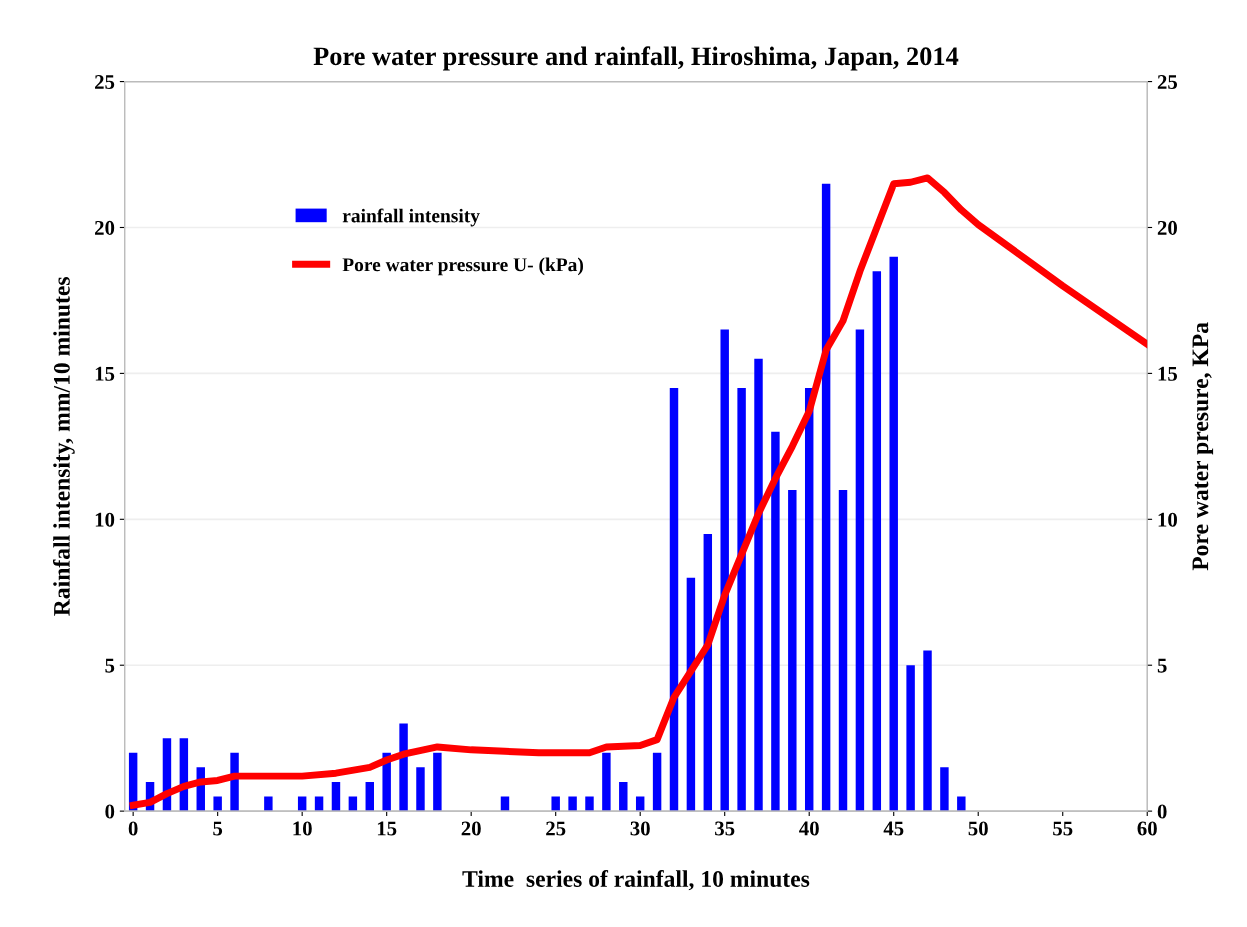 The image size is (1247, 927). Describe the element at coordinates (1162, 811) in the screenshot. I see `y2-tick-label: 0` at that location.